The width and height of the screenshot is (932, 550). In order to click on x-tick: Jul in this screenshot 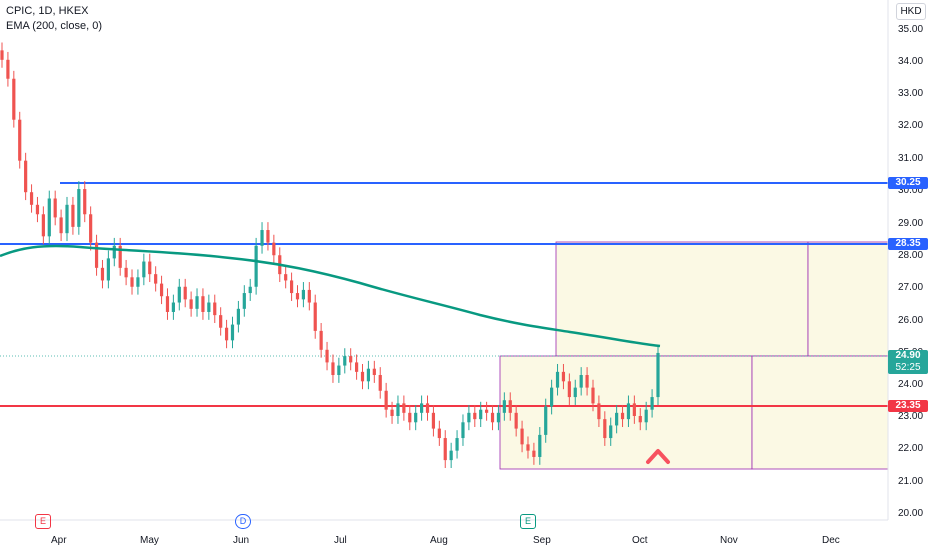, I will do `click(340, 540)`.